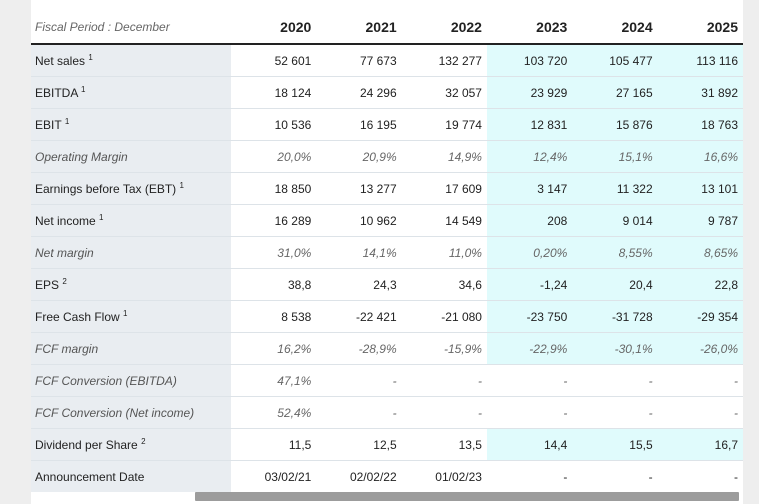  Describe the element at coordinates (131, 156) in the screenshot. I see `row-label: Operating Margin` at that location.